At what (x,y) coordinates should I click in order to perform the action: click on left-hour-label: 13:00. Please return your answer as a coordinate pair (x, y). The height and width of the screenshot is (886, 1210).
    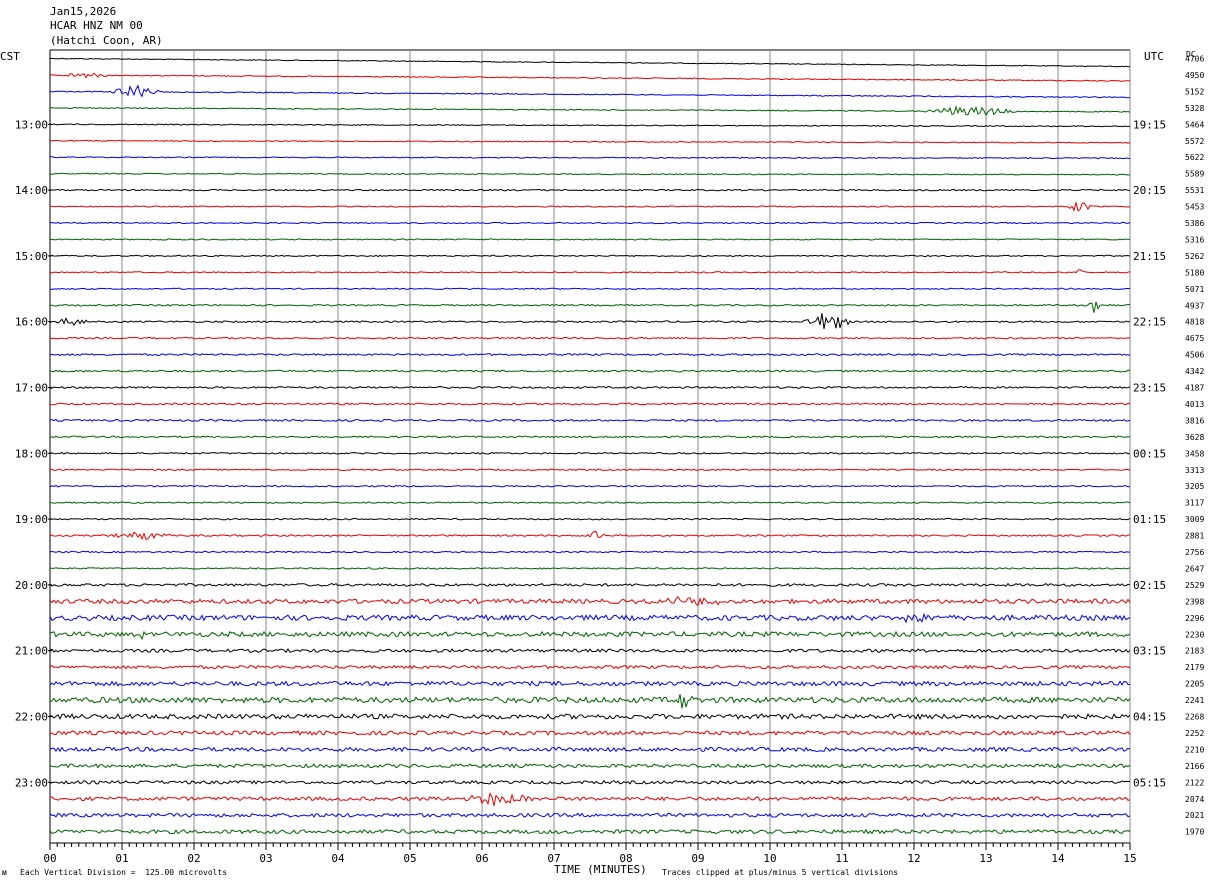
    Looking at the image, I should click on (31, 124).